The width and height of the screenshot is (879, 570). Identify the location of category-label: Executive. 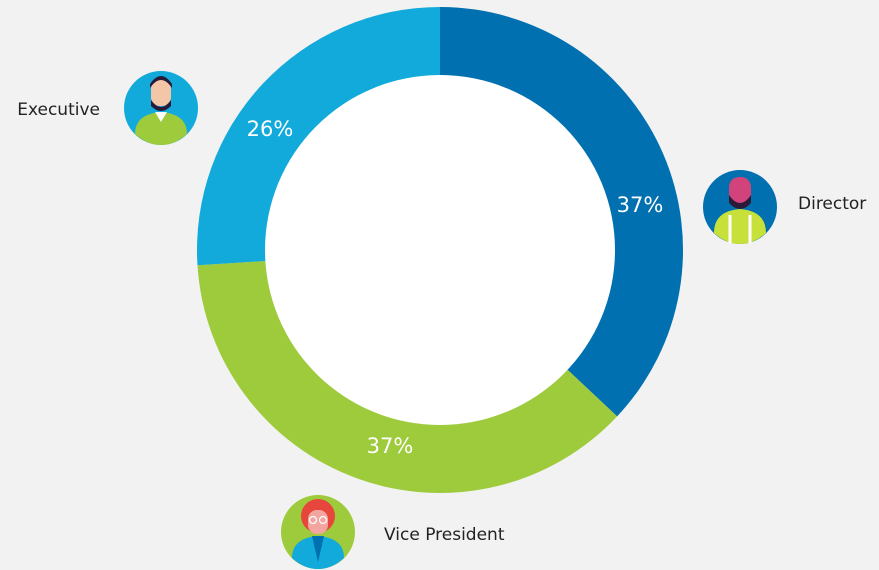
(58, 110).